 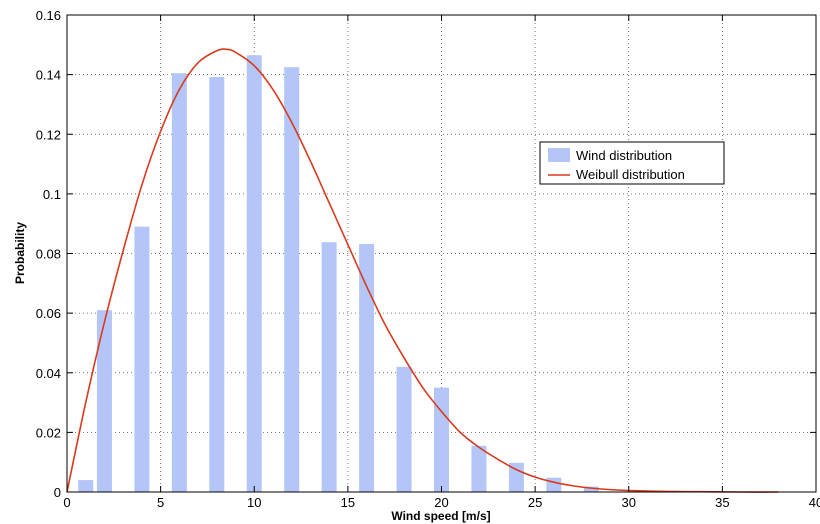 I want to click on x-tick-label: 5, so click(x=160, y=502).